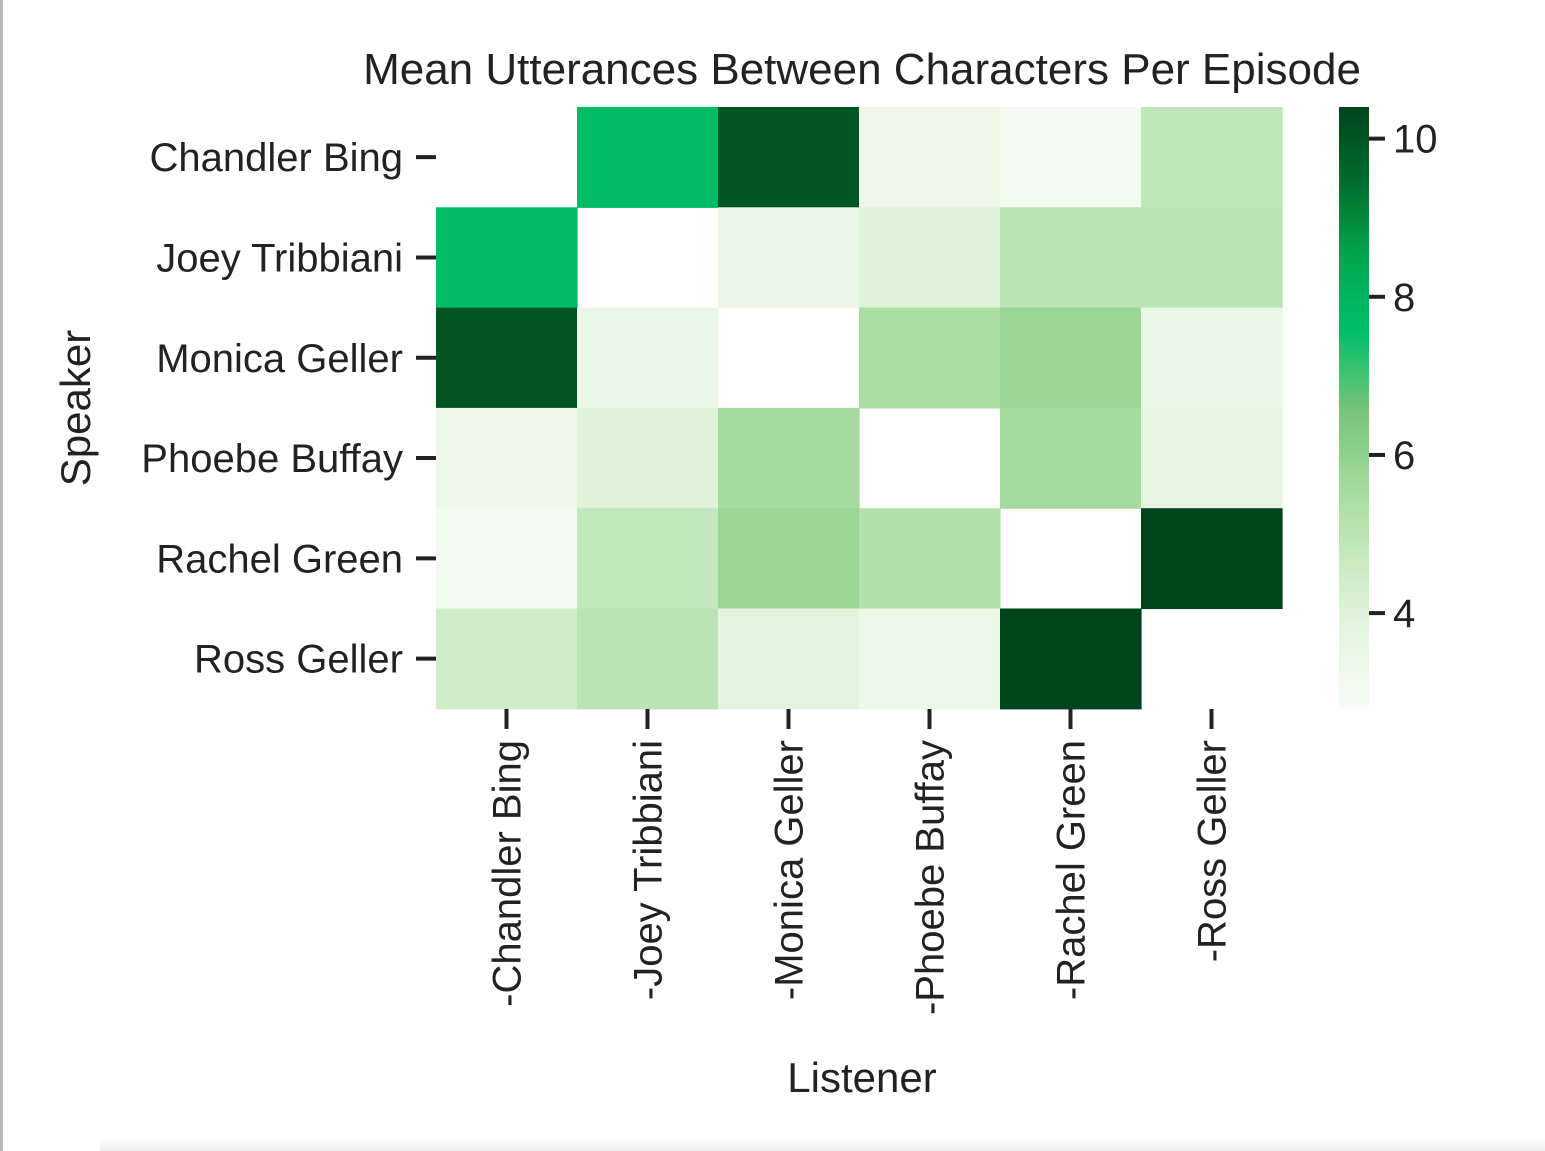 The height and width of the screenshot is (1151, 1545). Describe the element at coordinates (930, 559) in the screenshot. I see `heatmap-cell-rachel-green-to-phoebe-buffay` at that location.